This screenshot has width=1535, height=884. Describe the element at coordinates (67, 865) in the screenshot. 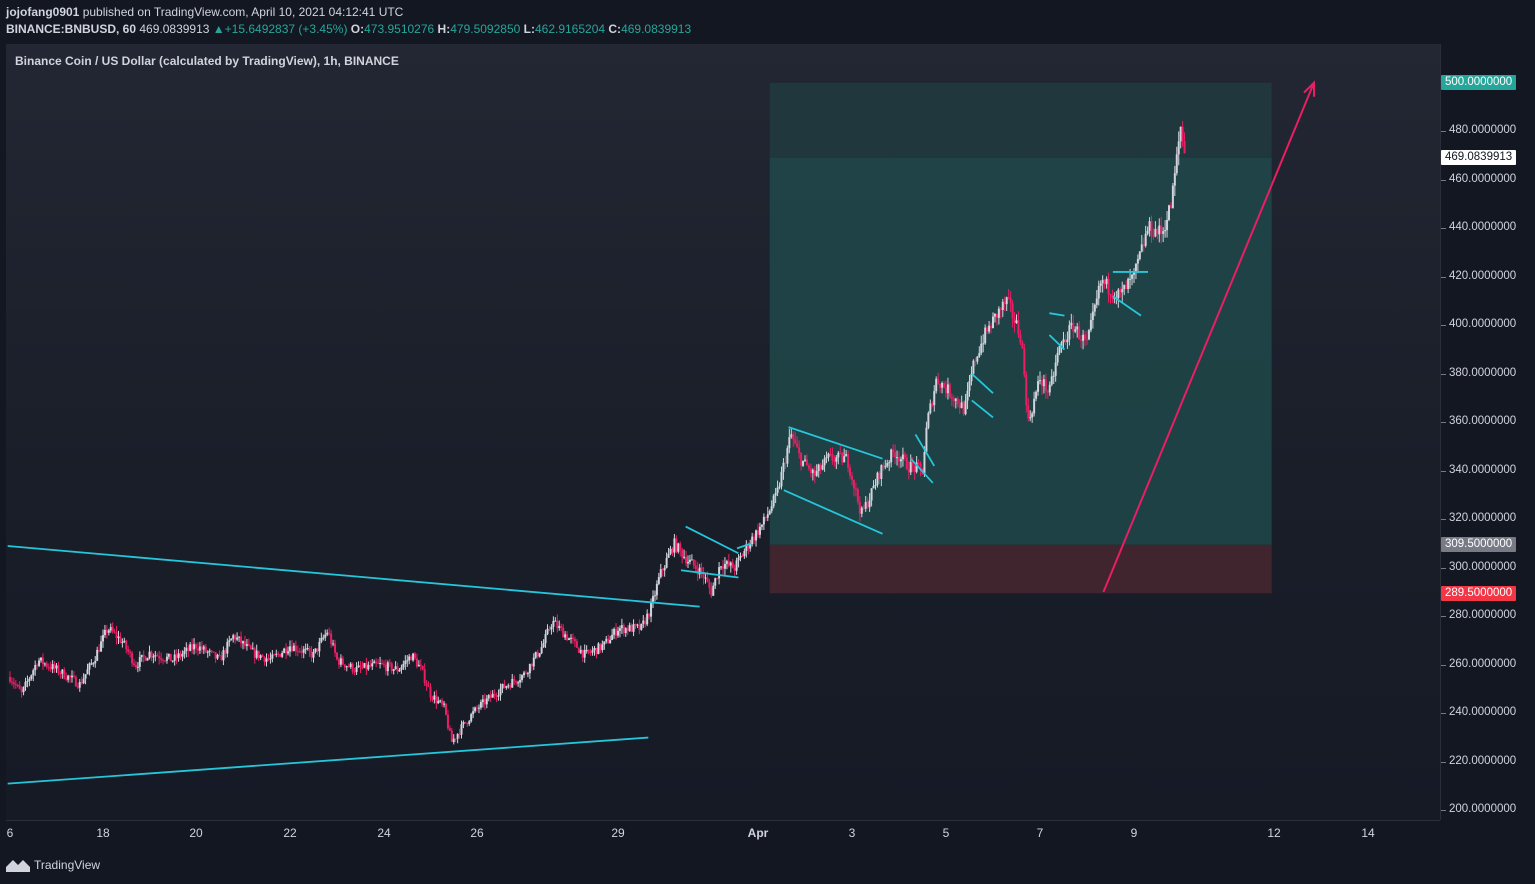

I see `footer-brand: TradingView` at that location.